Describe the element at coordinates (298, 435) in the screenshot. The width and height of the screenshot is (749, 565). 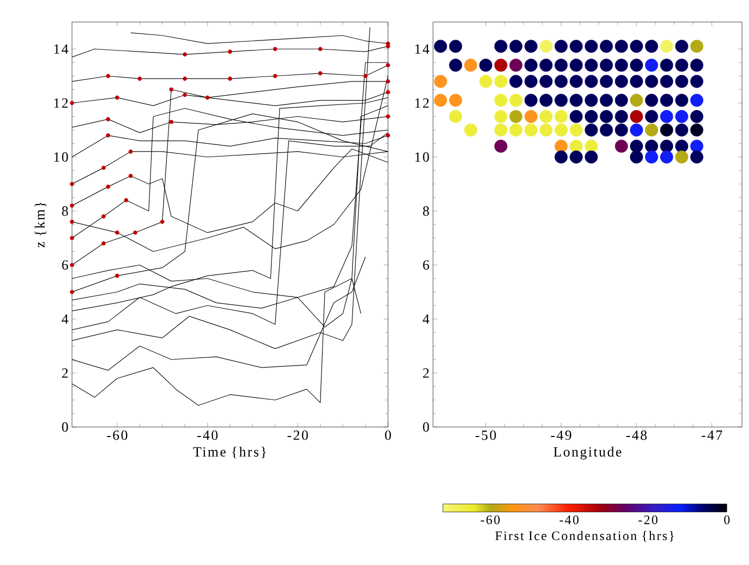
I see `x-tick-label: -20` at that location.